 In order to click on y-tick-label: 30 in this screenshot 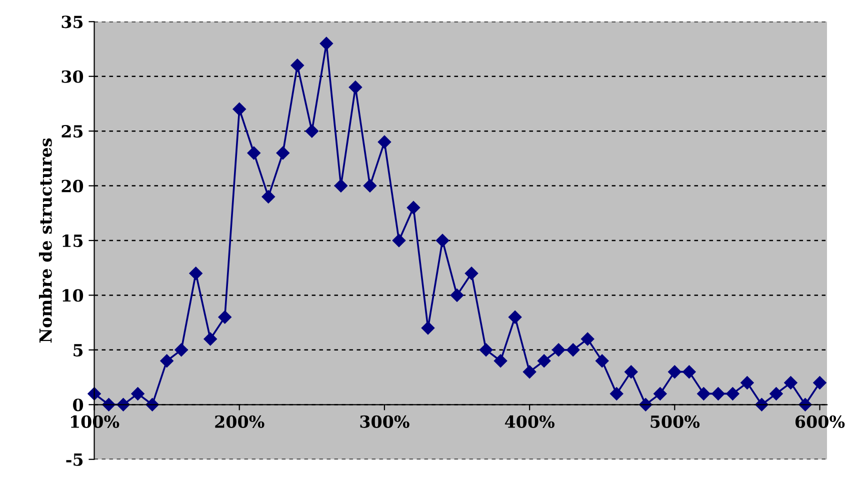, I will do `click(73, 76)`.